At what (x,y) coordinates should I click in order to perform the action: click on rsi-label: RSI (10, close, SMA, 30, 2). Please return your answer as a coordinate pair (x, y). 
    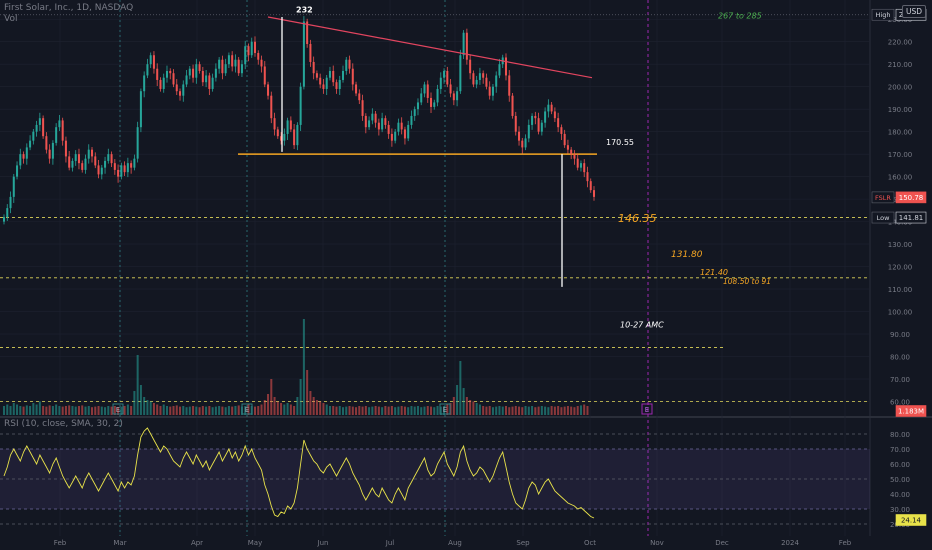
    Looking at the image, I should click on (63, 424).